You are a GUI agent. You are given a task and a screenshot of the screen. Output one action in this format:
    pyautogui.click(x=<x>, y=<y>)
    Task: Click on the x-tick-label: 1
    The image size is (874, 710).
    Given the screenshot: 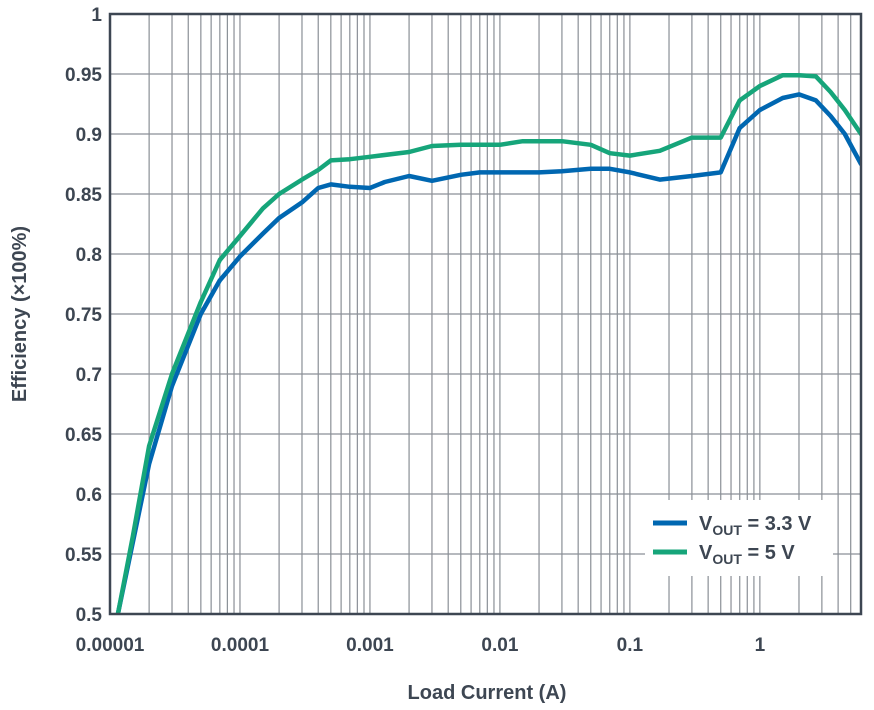 What is the action you would take?
    pyautogui.click(x=760, y=645)
    